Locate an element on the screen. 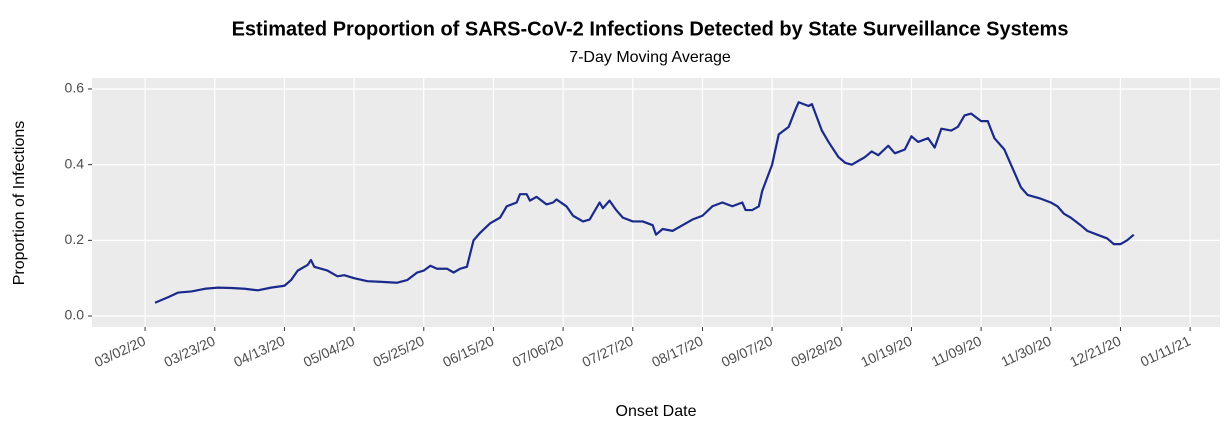 This screenshot has height=428, width=1231. x-tick-label: 03/02/20 is located at coordinates (120, 351).